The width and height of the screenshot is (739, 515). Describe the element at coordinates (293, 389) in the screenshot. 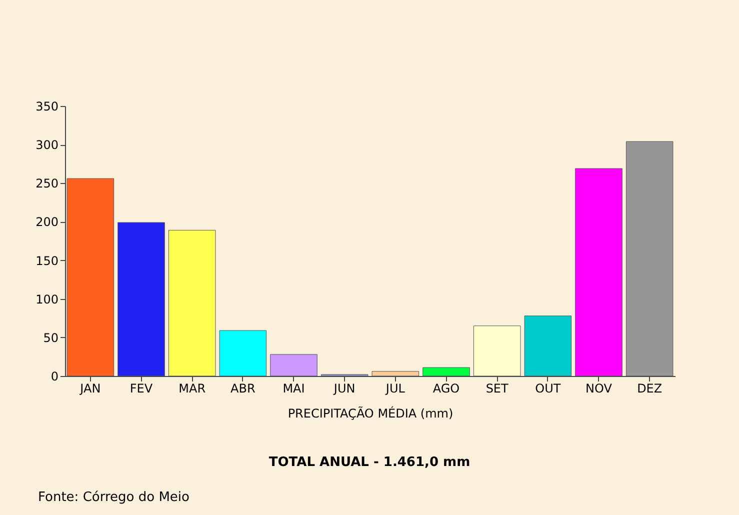

I see `x-tick-label: MAI` at that location.